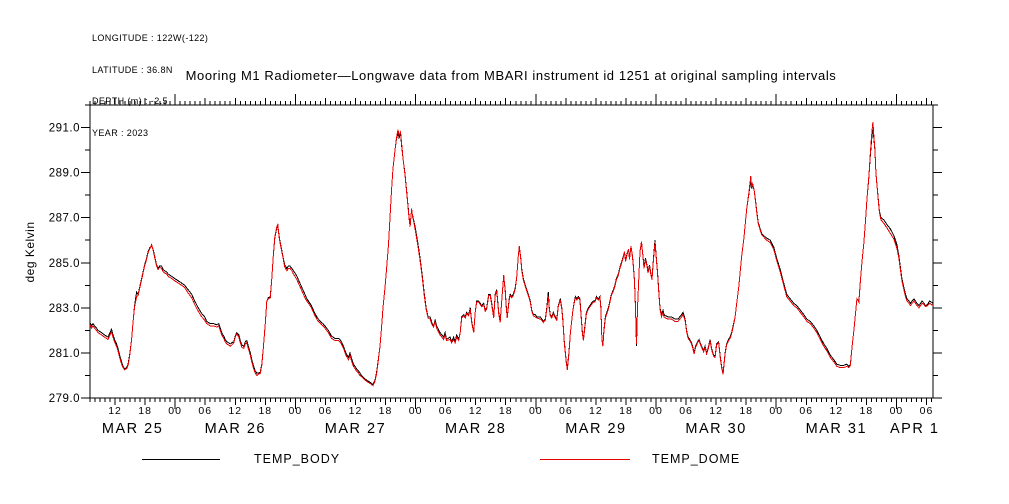 The width and height of the screenshot is (1009, 504). Describe the element at coordinates (132, 69) in the screenshot. I see `metadata-latitude: LATITUDE : 36.8N` at that location.